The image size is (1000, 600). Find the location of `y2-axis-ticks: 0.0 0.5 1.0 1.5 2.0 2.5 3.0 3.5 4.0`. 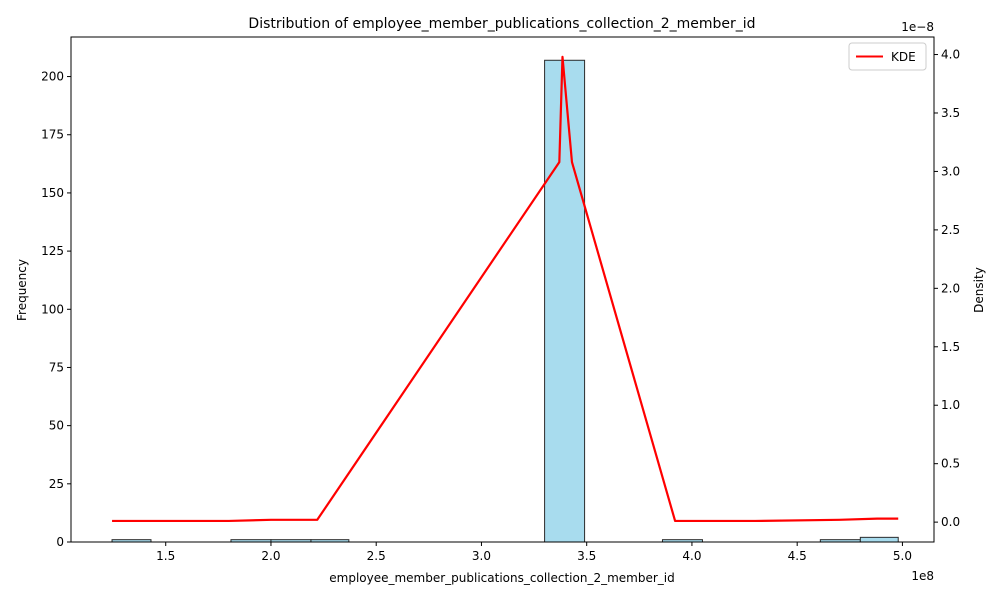

y2-axis-ticks: 0.0 0.5 1.0 1.5 2.0 2.5 3.0 3.5 4.0 is located at coordinates (947, 288).